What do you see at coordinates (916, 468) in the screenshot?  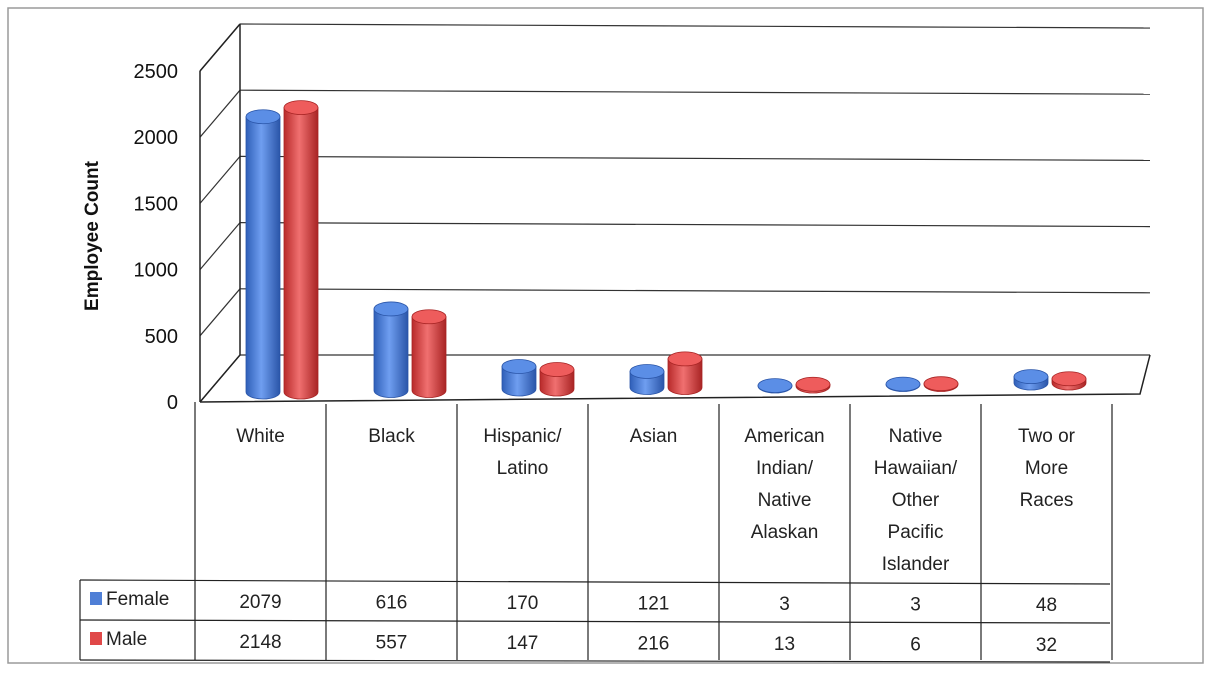 I see `category-label-line: Hawaiian/` at bounding box center [916, 468].